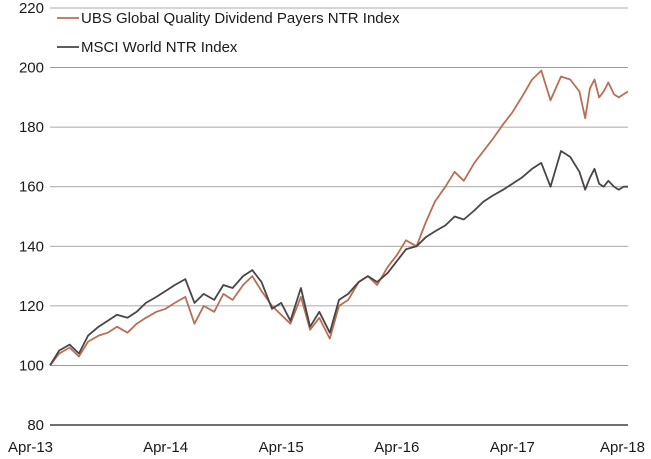 The width and height of the screenshot is (651, 459). What do you see at coordinates (31, 68) in the screenshot?
I see `y-tick-label: 200` at bounding box center [31, 68].